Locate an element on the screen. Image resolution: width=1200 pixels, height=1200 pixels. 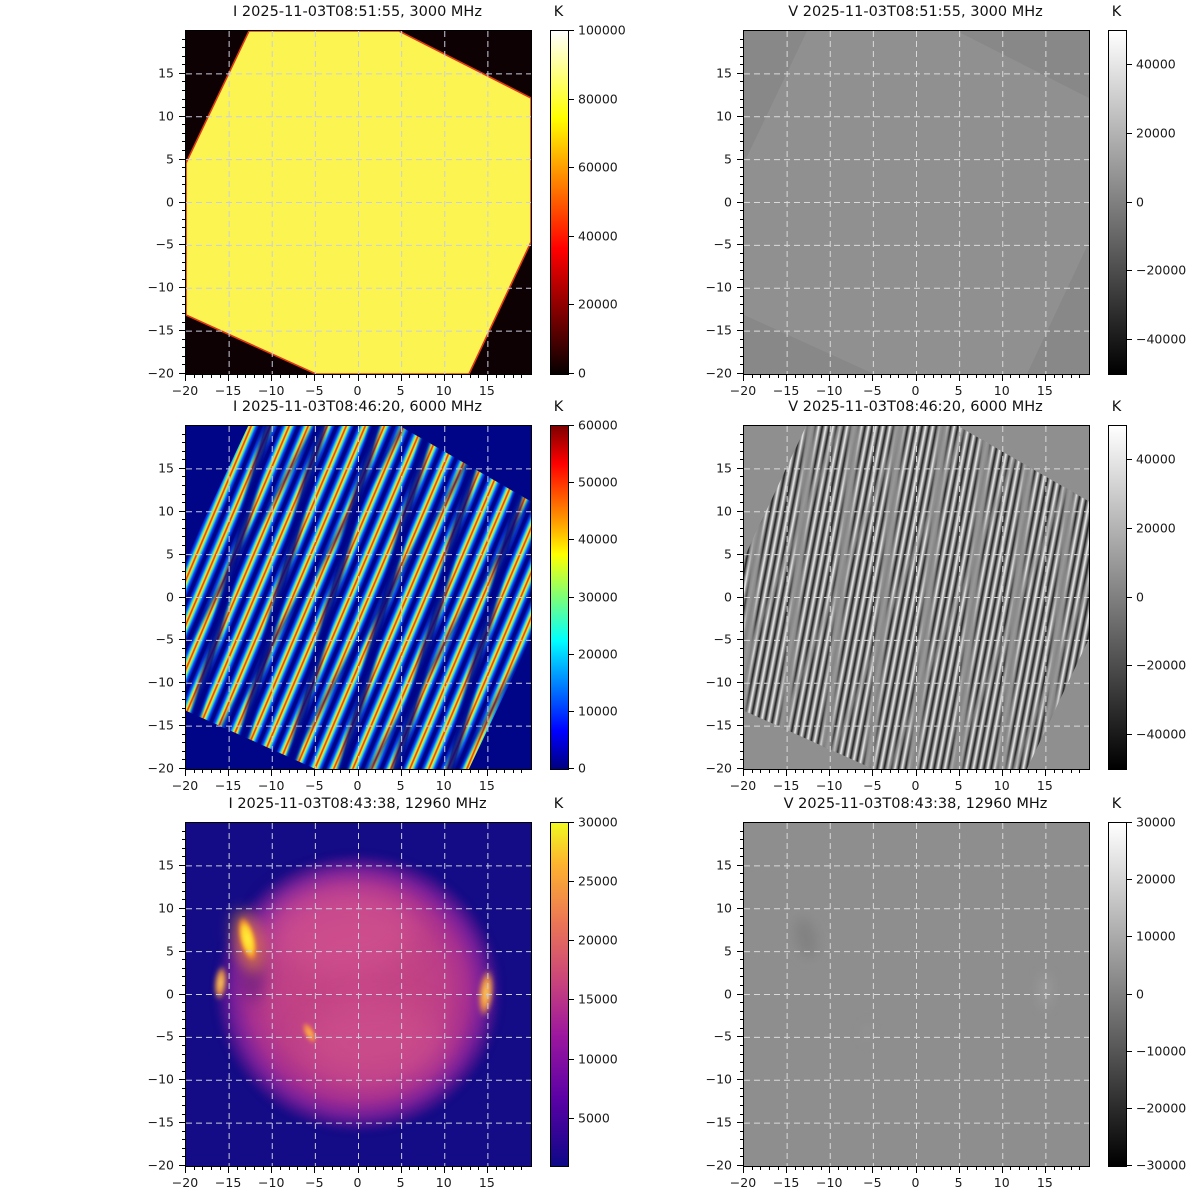
x-tick-label: 15 is located at coordinates (1044, 1182).